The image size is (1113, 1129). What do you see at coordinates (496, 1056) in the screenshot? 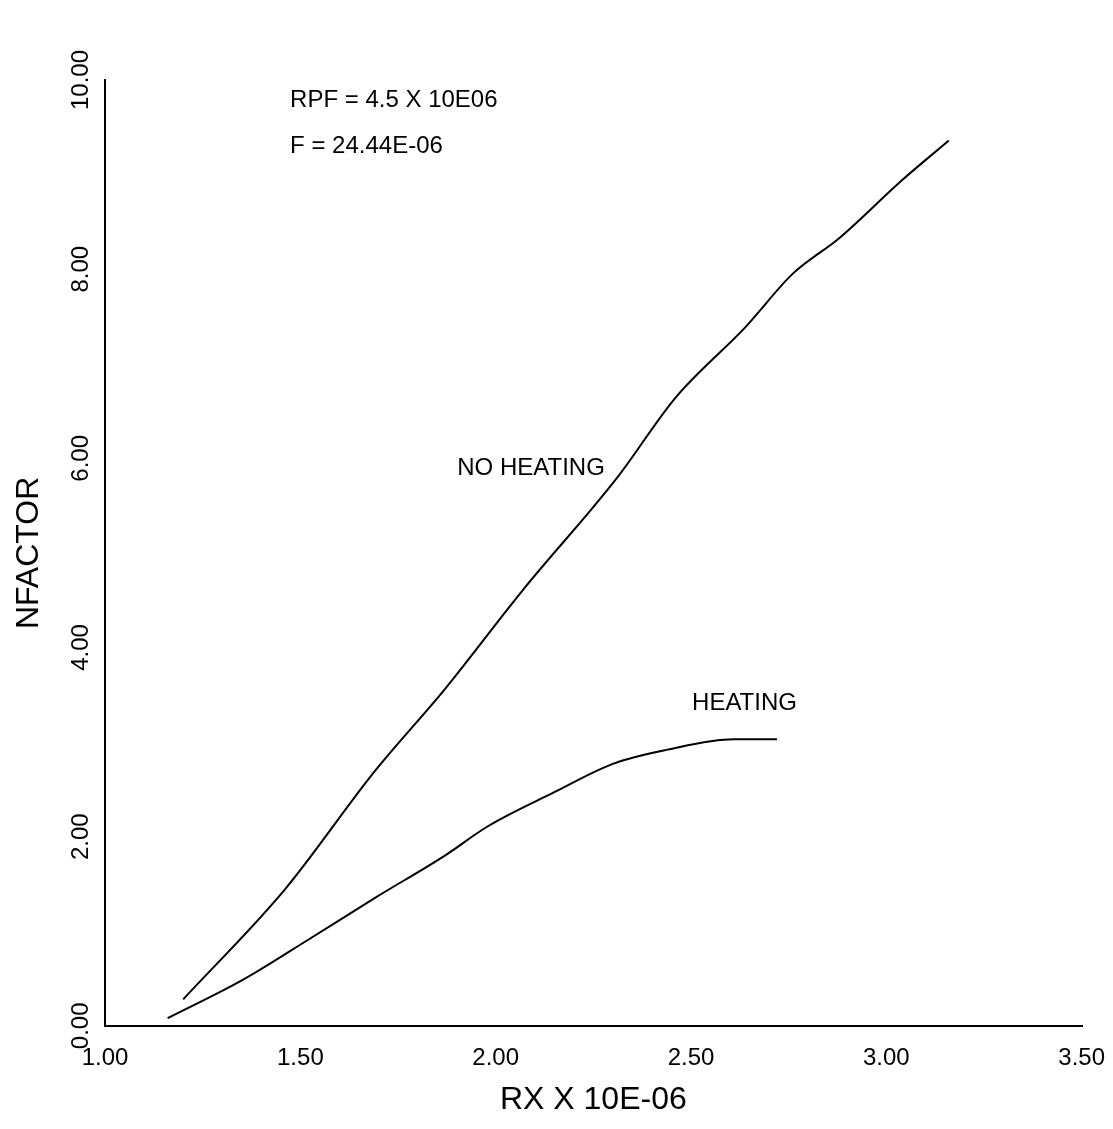
I see `x-tick-label: 2.00` at bounding box center [496, 1056].